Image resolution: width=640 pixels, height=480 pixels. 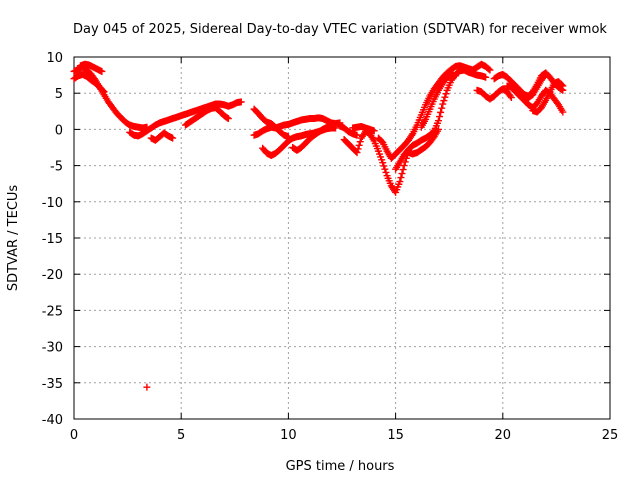 What do you see at coordinates (395, 435) in the screenshot?
I see `x-tick-label: 15` at bounding box center [395, 435].